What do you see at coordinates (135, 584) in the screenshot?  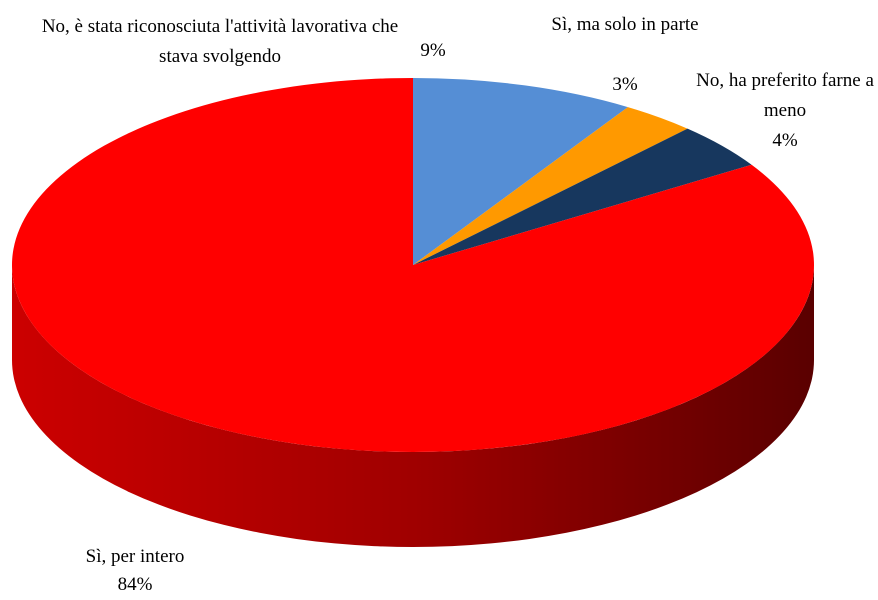 I see `value-label: 84%` at bounding box center [135, 584].